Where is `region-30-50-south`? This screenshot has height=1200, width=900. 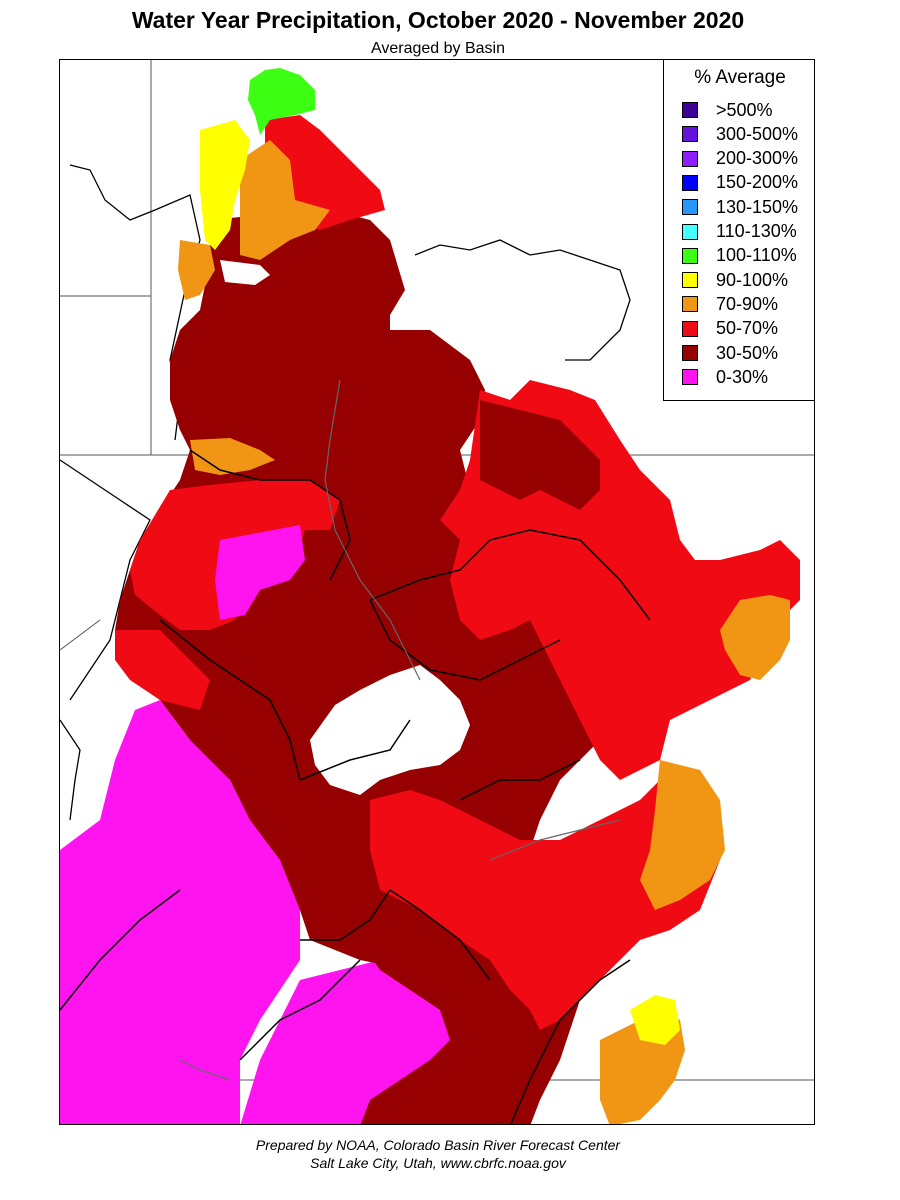 region-30-50-south is located at coordinates (470, 1007).